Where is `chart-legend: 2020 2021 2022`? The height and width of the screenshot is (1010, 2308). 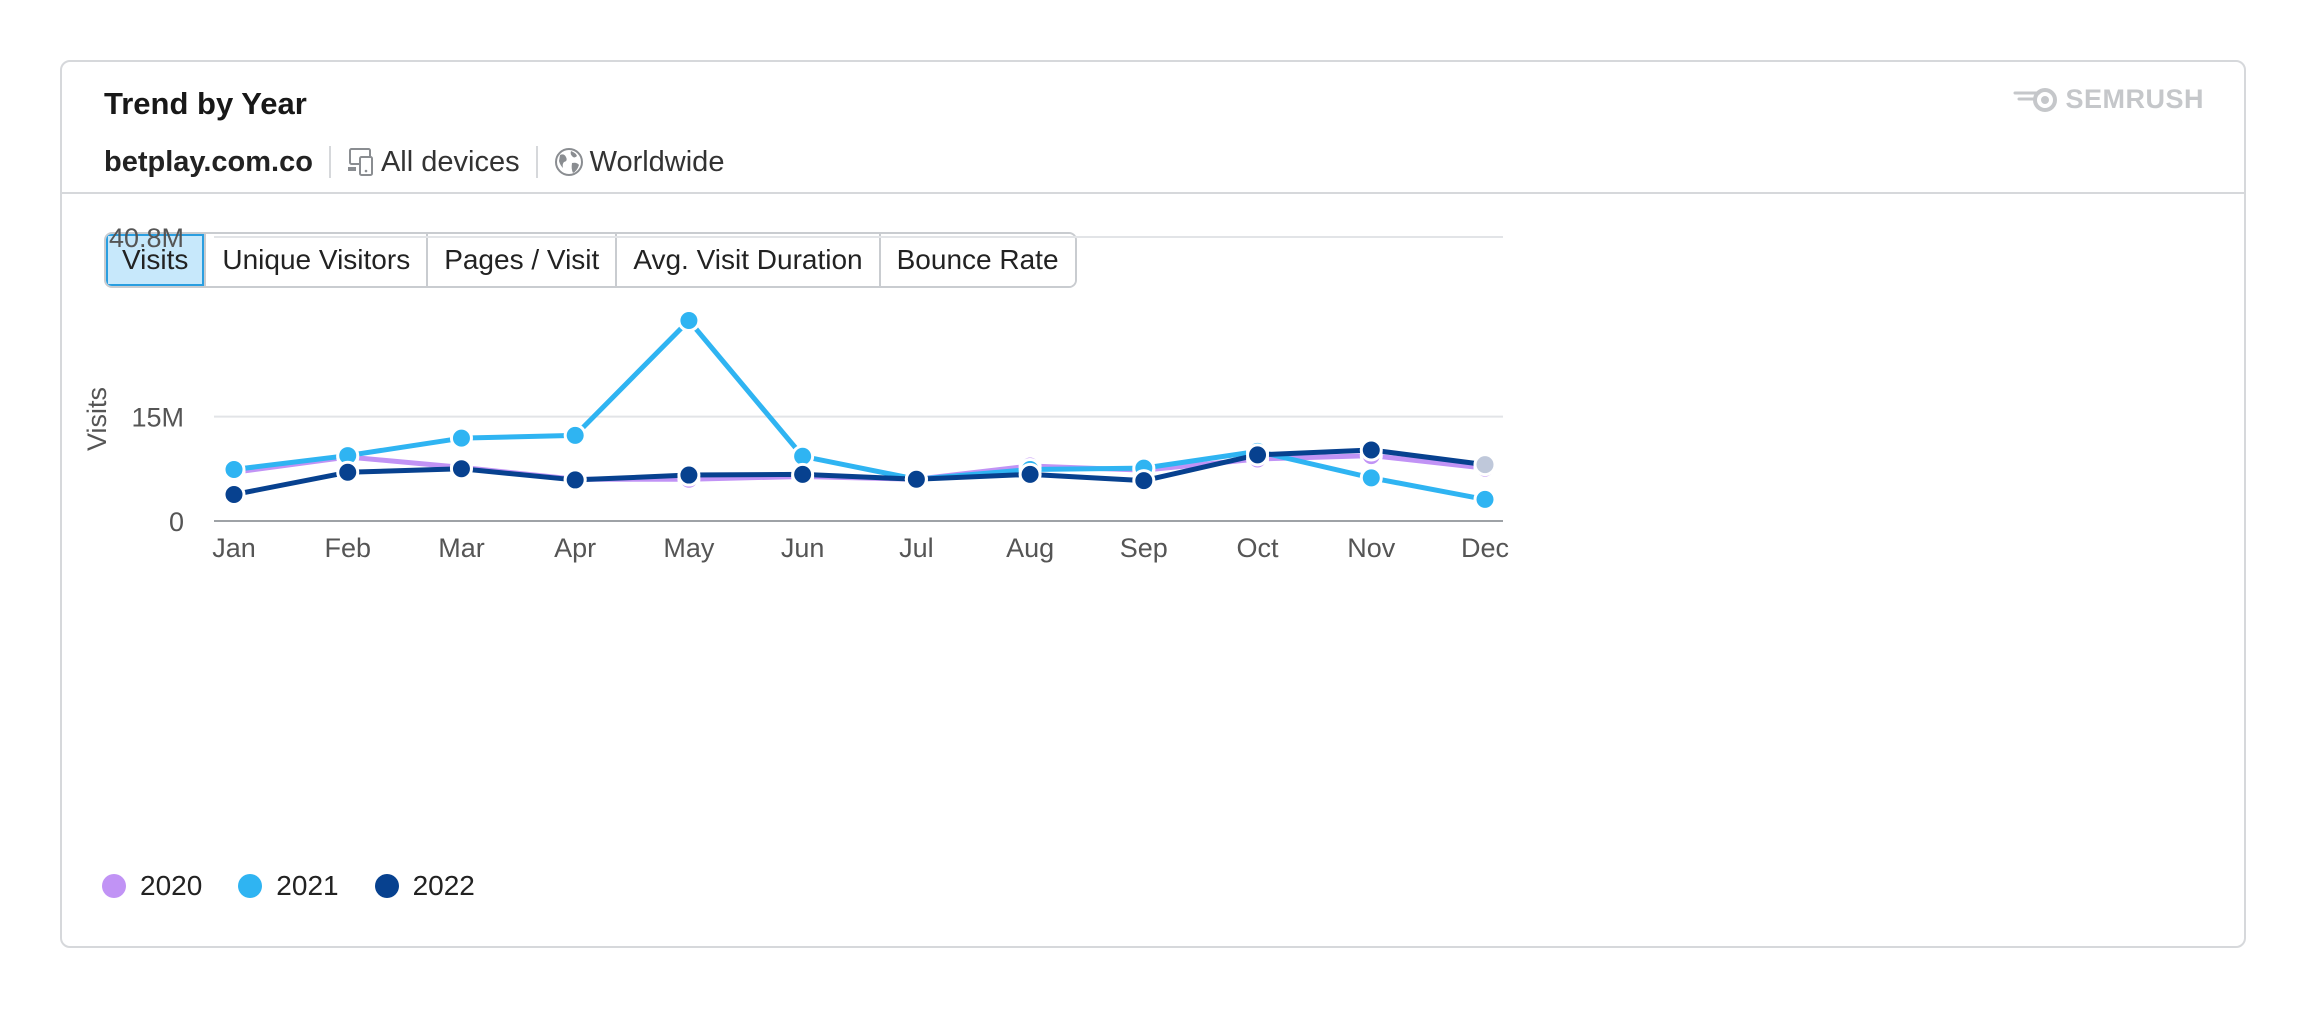
chart-legend: 2020 2021 2022 is located at coordinates (306, 886).